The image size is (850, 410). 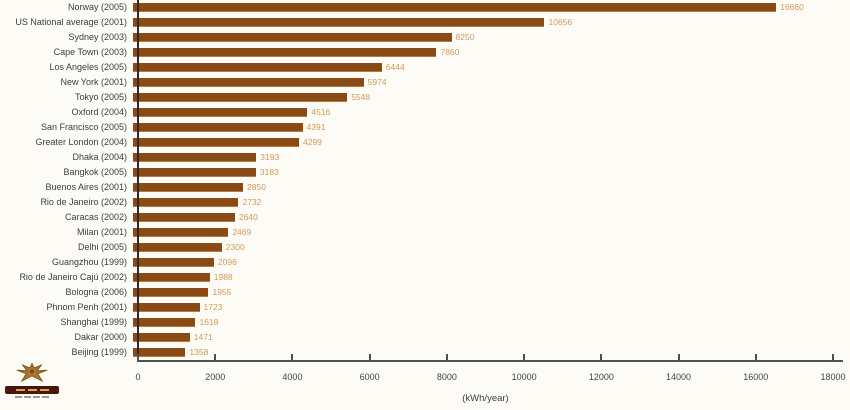 I want to click on category-label: Guangzhou (1999), so click(x=89, y=262).